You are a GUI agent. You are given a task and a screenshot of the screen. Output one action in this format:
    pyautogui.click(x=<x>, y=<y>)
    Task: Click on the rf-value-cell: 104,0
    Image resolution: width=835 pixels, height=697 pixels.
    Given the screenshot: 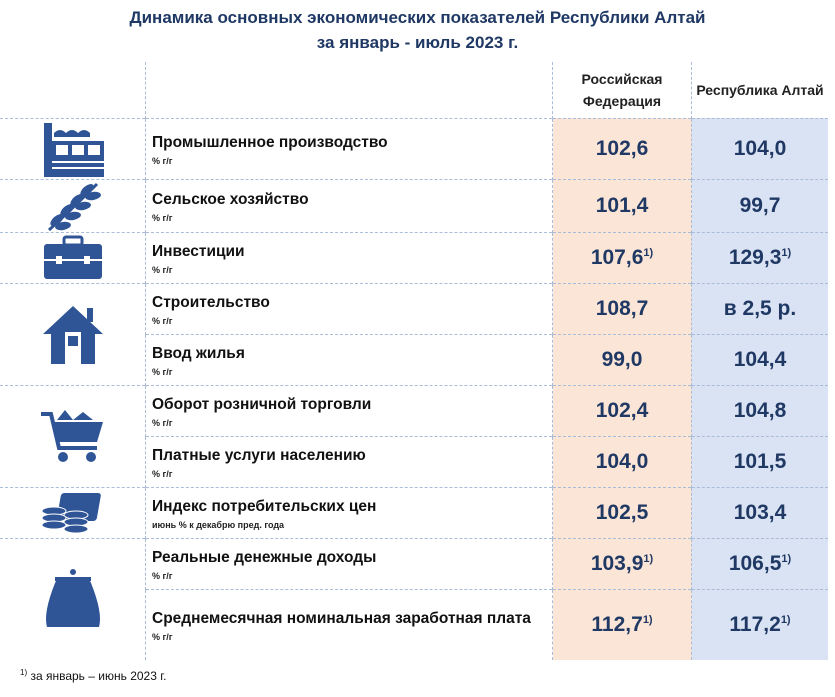 What is the action you would take?
    pyautogui.click(x=622, y=461)
    